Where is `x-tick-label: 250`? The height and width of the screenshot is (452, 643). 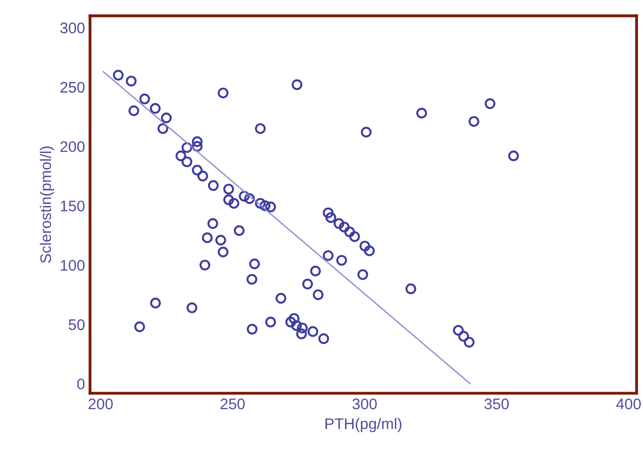 x-tick-label: 250 is located at coordinates (232, 404).